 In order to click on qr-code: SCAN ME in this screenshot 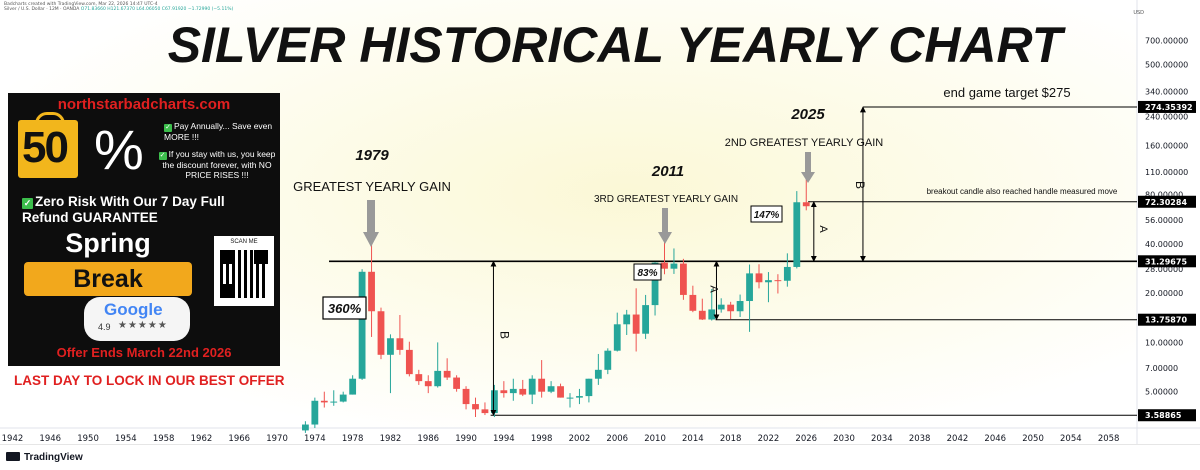, I will do `click(244, 271)`.